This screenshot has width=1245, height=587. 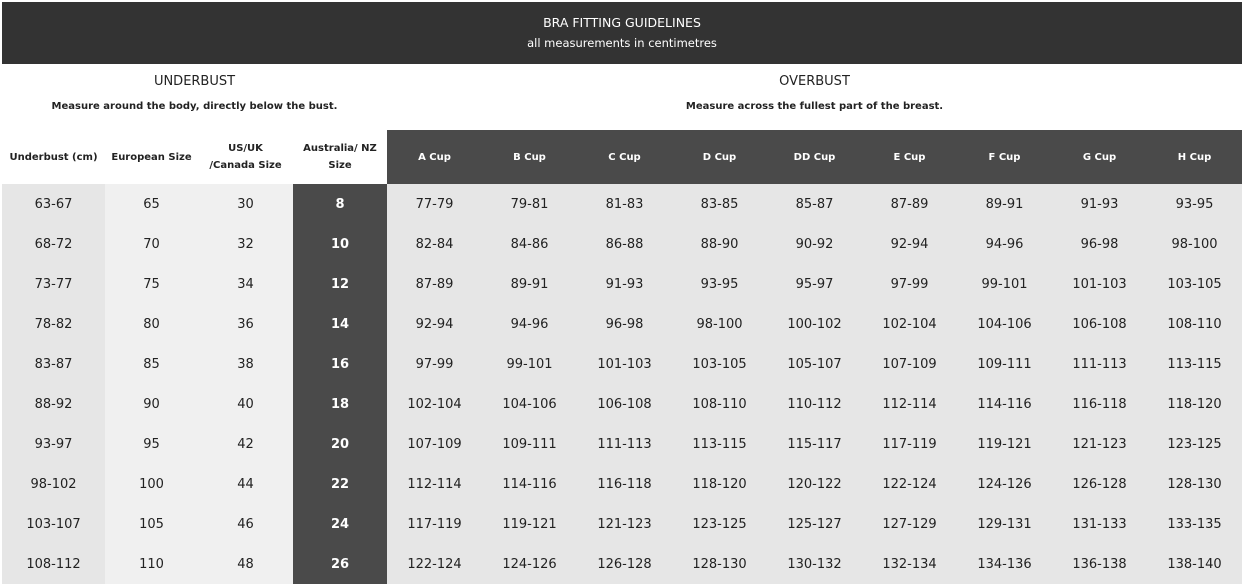 What do you see at coordinates (434, 564) in the screenshot?
I see `table-cell: 122-124` at bounding box center [434, 564].